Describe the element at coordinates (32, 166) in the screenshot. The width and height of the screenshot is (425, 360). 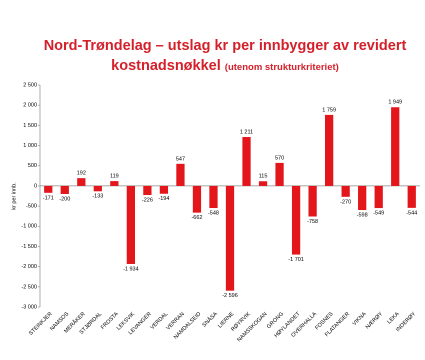
I see `y-tick-label: 500` at that location.